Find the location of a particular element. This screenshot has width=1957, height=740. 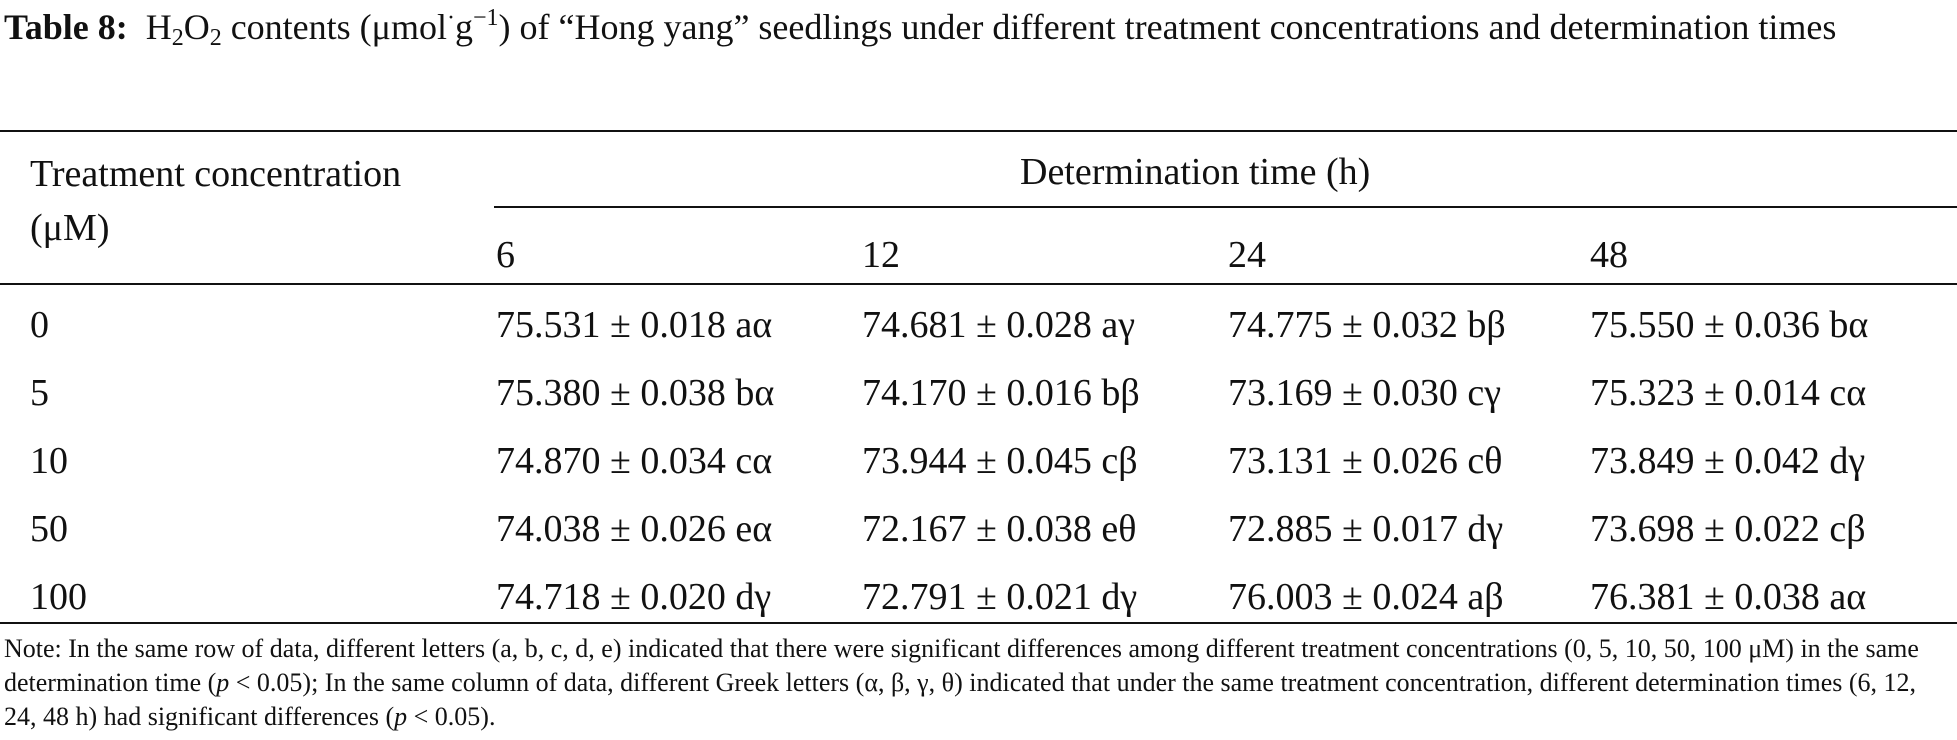

table-cell: 73.169 ± 0.030 cγ is located at coordinates (1365, 393).